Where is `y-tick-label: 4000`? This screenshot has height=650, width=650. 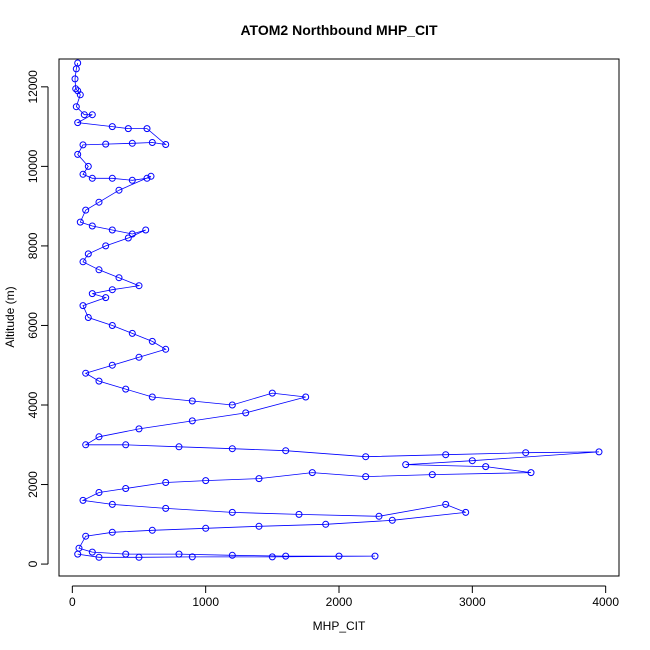
y-tick-label: 4000 is located at coordinates (33, 404).